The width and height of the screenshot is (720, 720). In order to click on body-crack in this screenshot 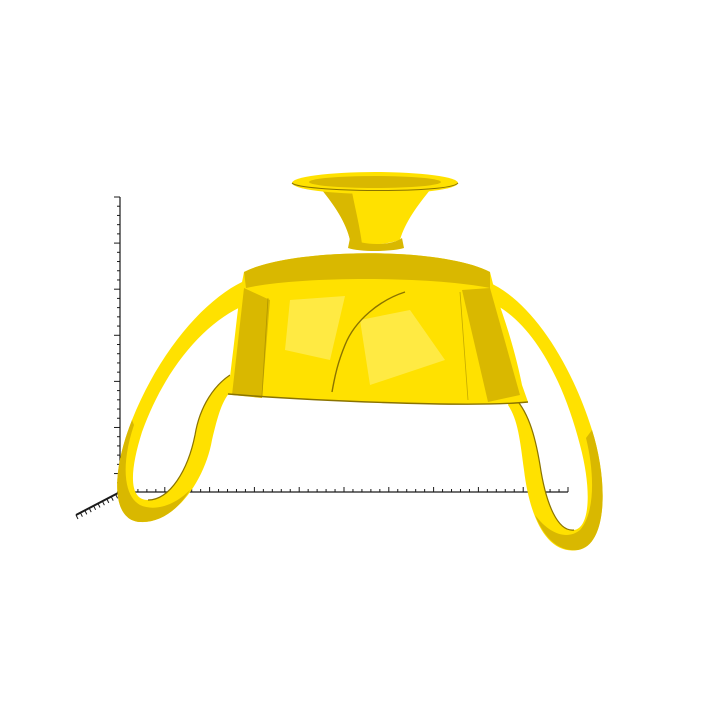, I will do `click(368, 342)`.